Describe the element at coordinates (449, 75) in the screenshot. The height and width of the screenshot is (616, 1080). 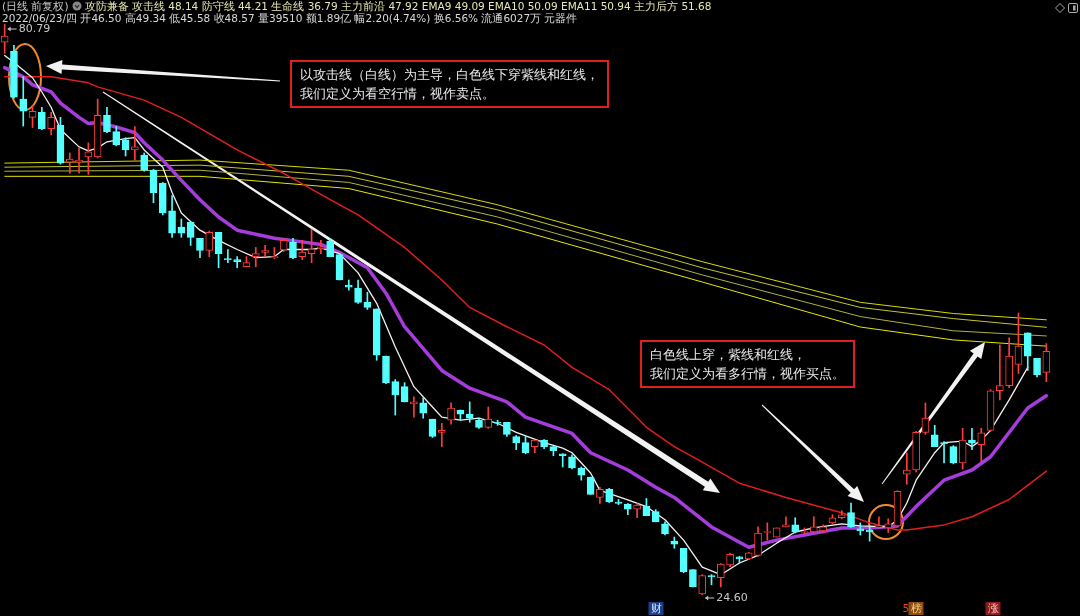
I see `annotation: 以攻击线（白线）为主导，白色线下穿紫线和红线，` at that location.